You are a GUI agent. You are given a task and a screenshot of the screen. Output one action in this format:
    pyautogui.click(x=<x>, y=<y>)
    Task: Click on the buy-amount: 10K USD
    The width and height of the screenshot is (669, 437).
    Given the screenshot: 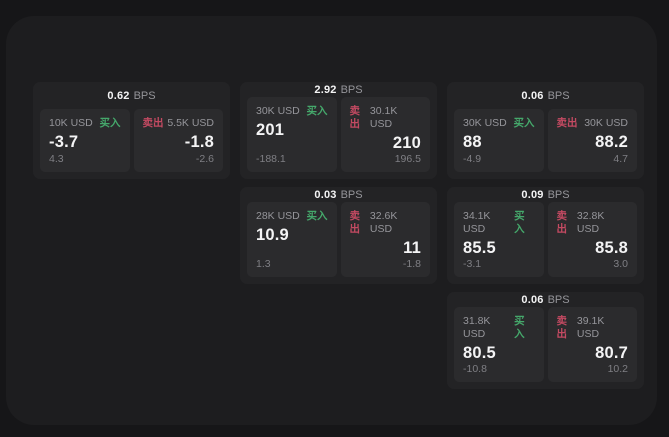 What is the action you would take?
    pyautogui.click(x=71, y=123)
    